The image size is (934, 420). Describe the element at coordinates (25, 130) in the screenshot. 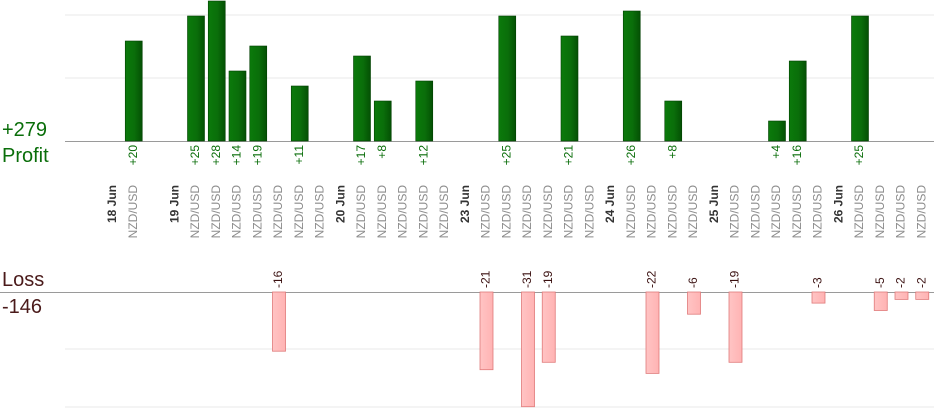

I see `profit-total: +279` at that location.